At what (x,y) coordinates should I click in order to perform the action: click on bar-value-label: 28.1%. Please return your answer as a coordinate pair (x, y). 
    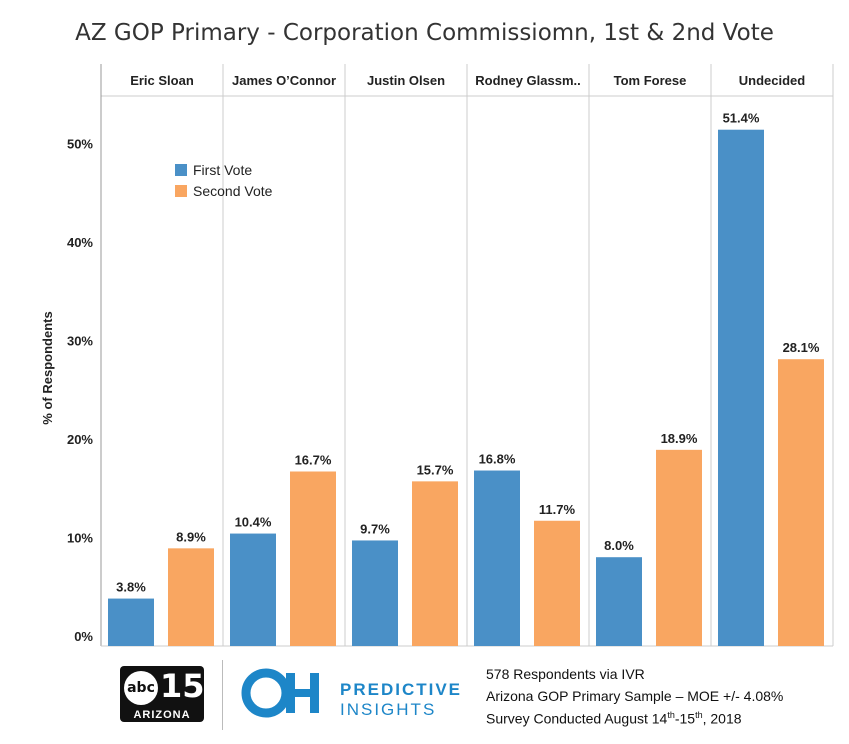
    Looking at the image, I should click on (801, 347).